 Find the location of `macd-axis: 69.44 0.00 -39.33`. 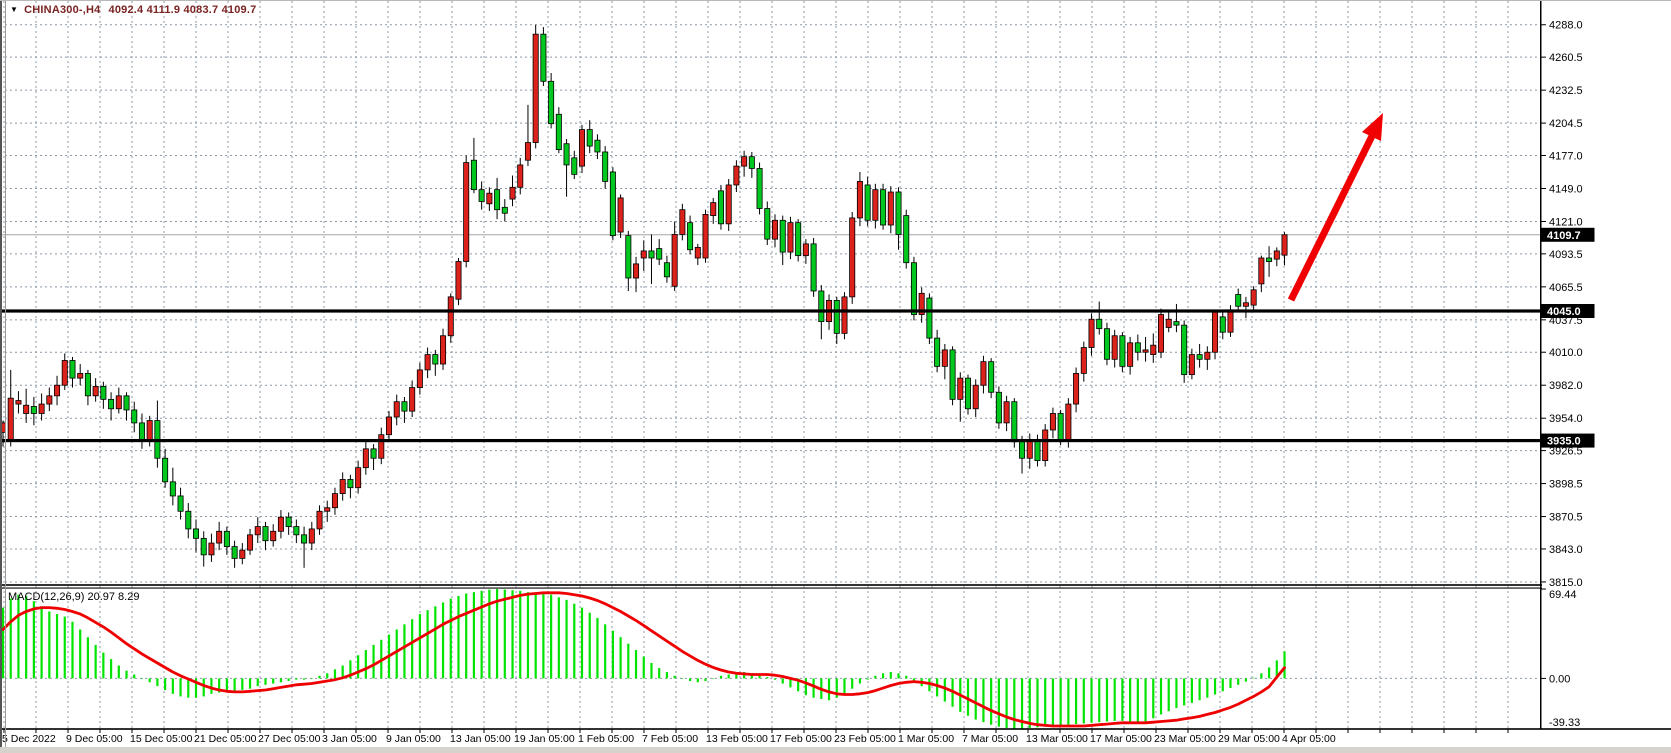

macd-axis: 69.44 0.00 -39.33 is located at coordinates (1560, 659).